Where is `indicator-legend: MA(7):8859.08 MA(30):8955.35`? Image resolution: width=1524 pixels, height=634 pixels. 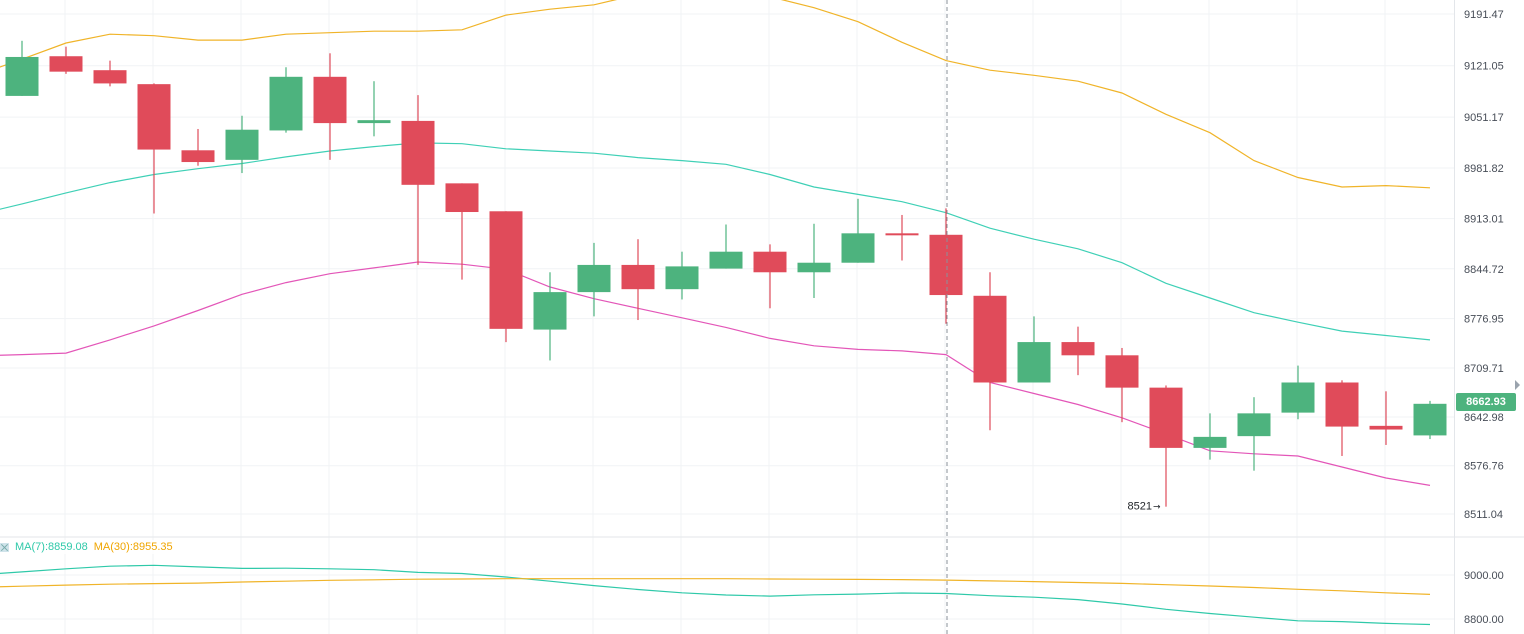
indicator-legend: MA(7):8859.08 MA(30):8955.35 is located at coordinates (88, 547).